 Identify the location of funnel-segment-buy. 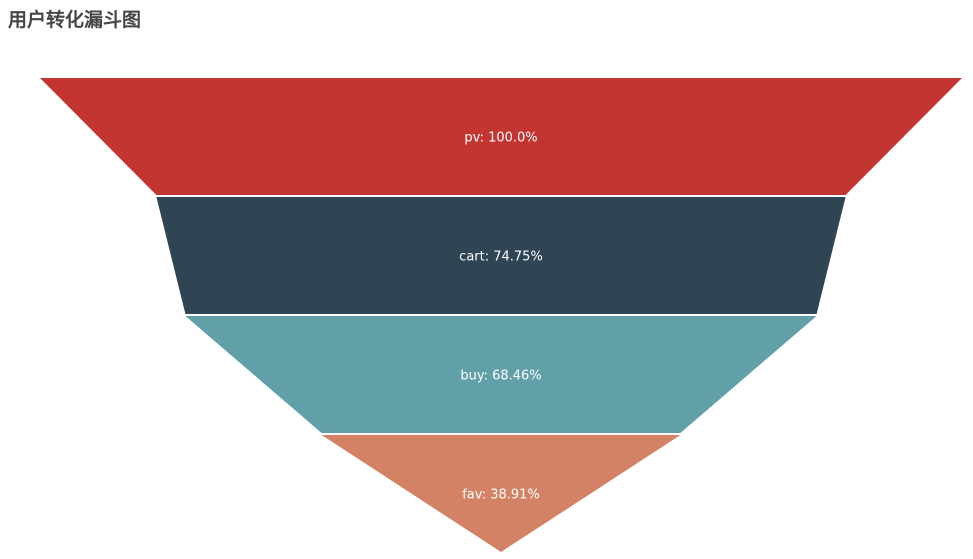
(501, 374).